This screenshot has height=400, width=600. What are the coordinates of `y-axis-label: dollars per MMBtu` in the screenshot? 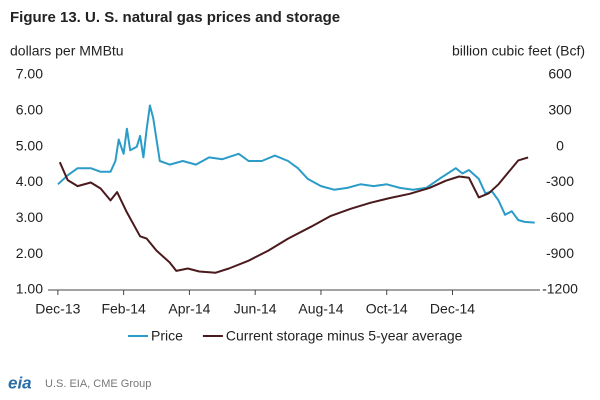 It's located at (67, 51).